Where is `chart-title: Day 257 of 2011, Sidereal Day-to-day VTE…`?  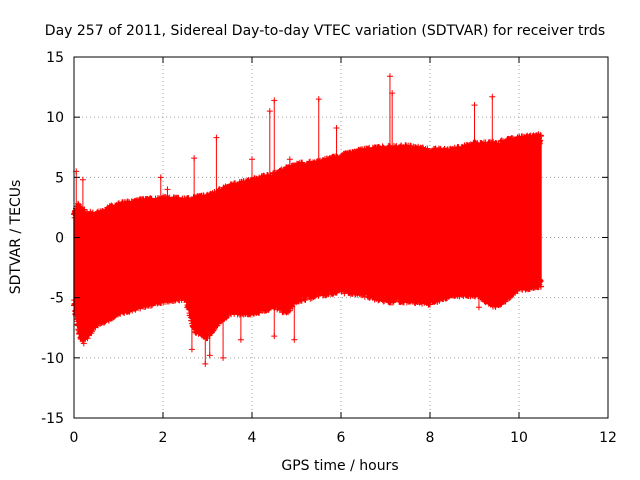 chart-title: Day 257 of 2011, Sidereal Day-to-day VTE… is located at coordinates (325, 31).